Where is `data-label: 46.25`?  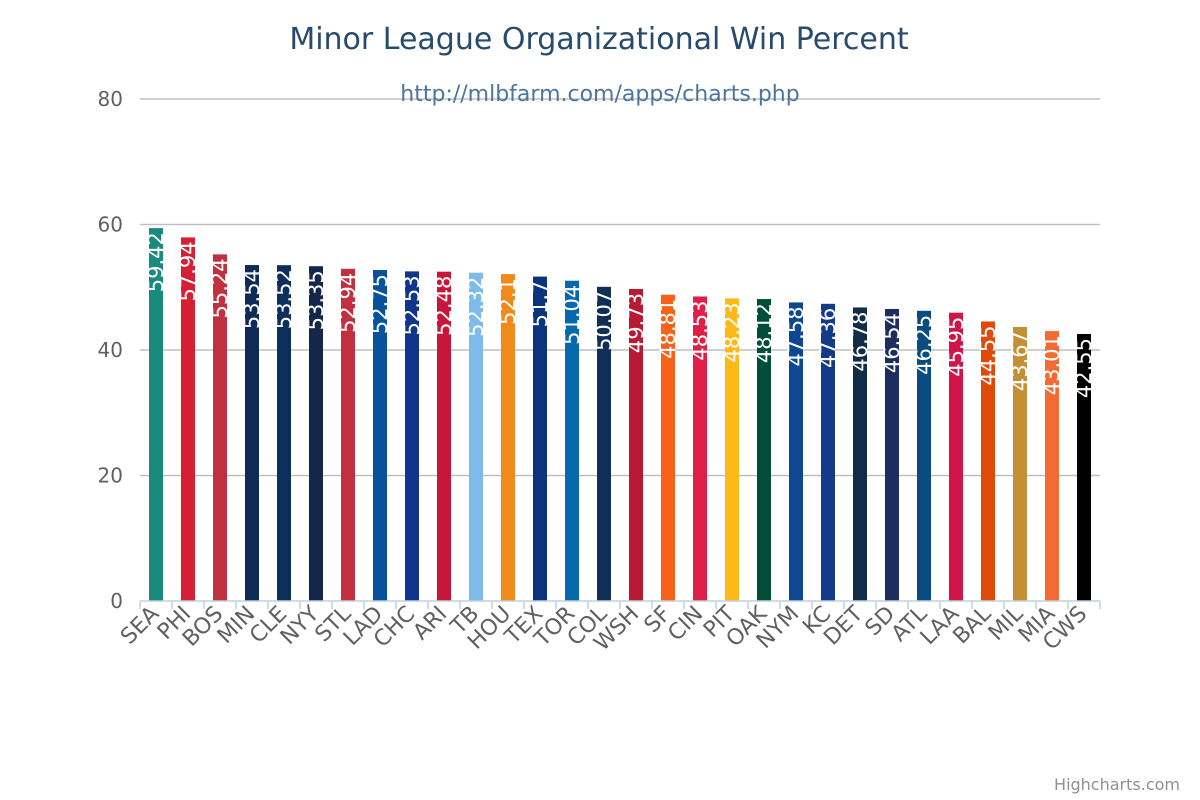 data-label: 46.25 is located at coordinates (924, 345).